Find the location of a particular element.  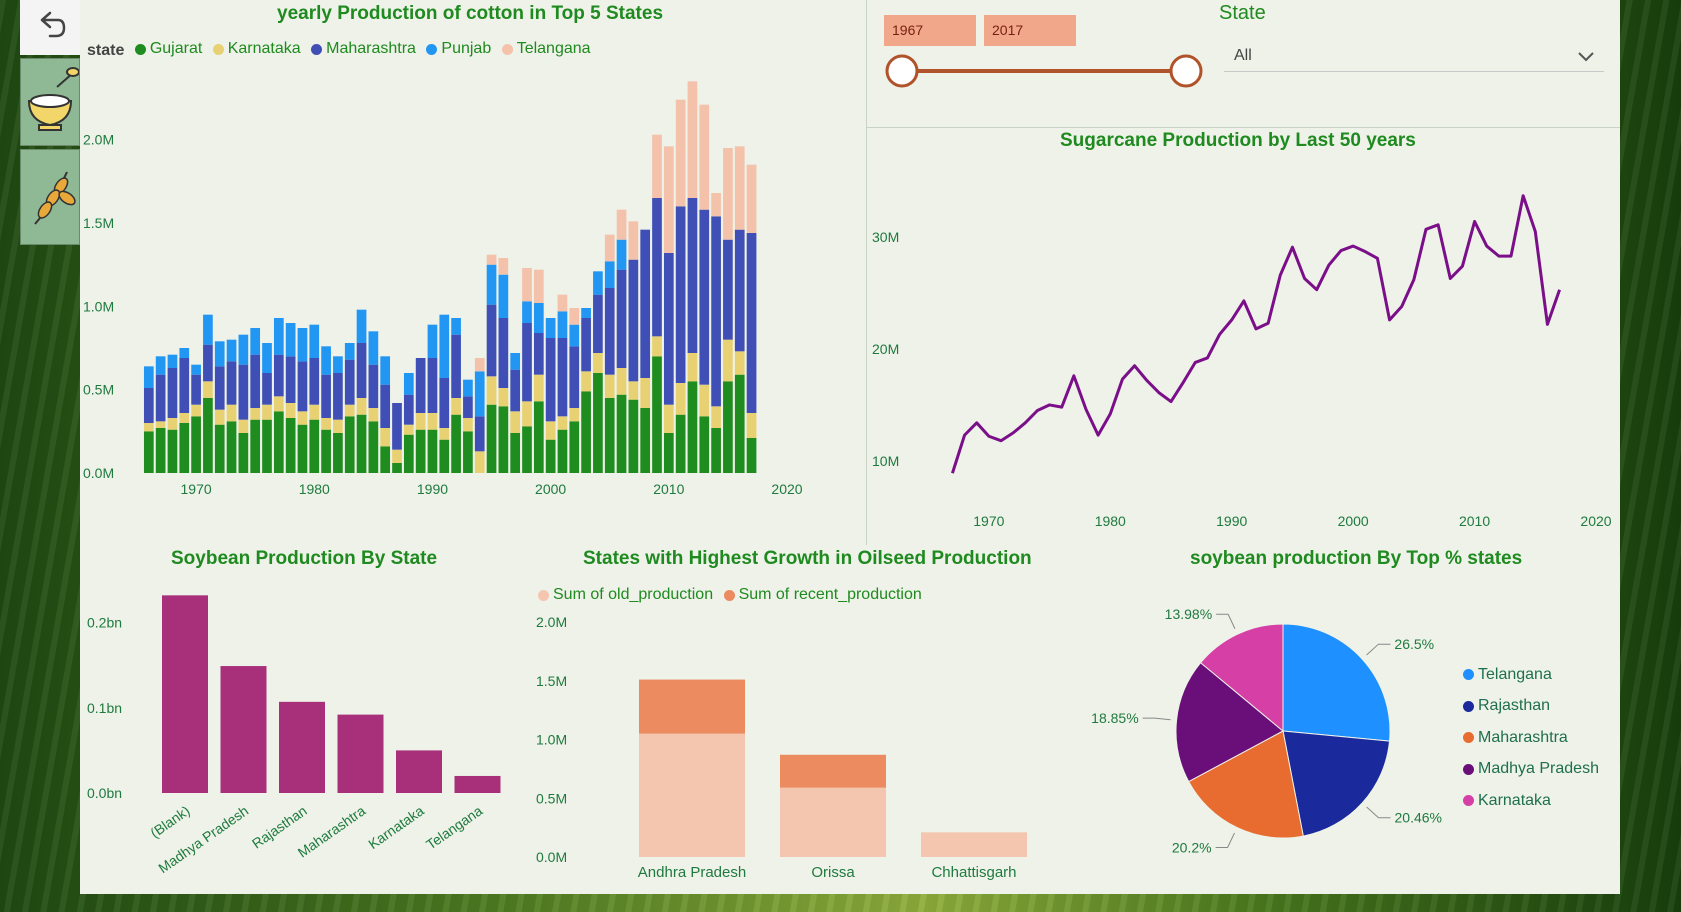

state-dropdown: All is located at coordinates (1414, 56).